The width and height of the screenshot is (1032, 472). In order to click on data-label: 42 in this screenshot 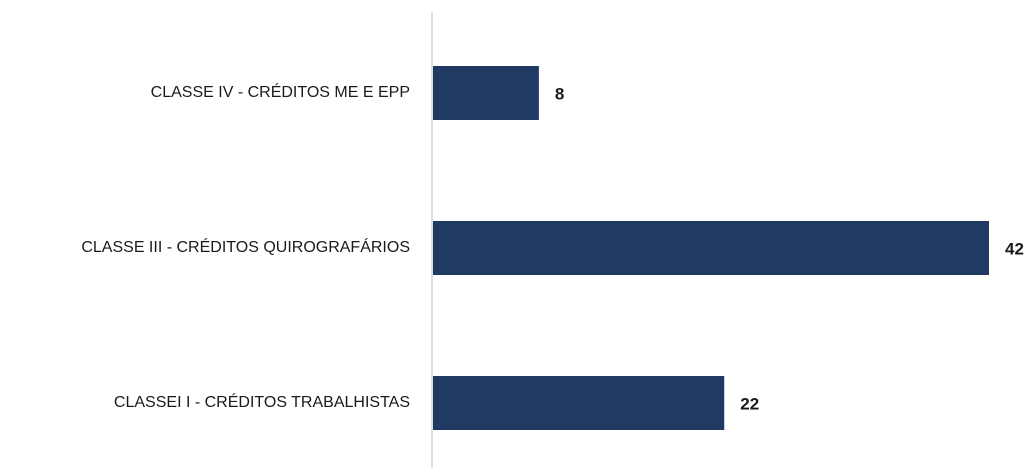, I will do `click(1014, 248)`.